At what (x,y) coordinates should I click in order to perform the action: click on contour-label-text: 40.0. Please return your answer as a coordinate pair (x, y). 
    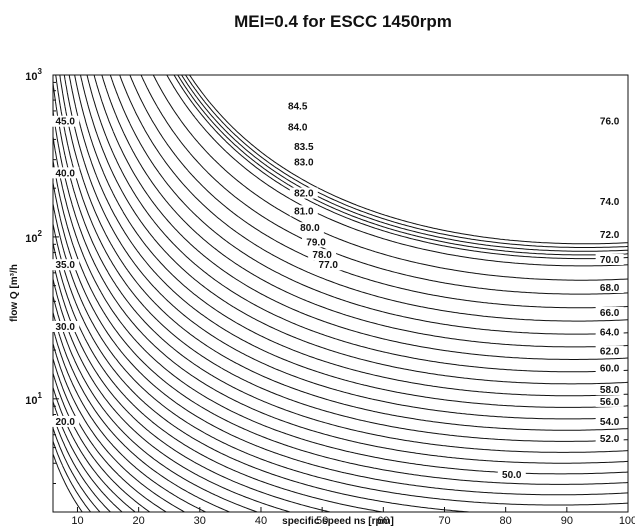
    Looking at the image, I should click on (65, 173).